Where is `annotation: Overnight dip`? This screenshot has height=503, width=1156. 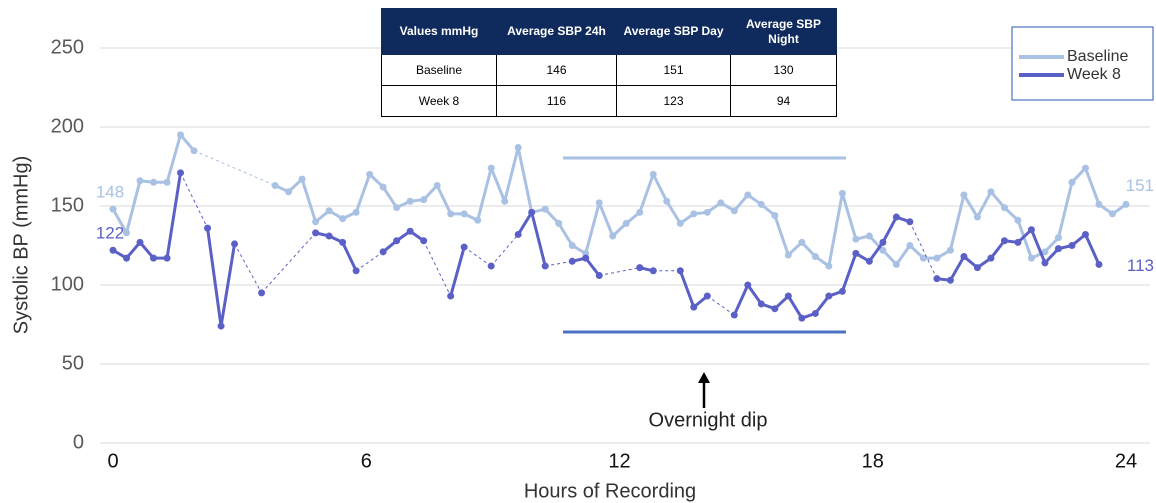 annotation: Overnight dip is located at coordinates (708, 420).